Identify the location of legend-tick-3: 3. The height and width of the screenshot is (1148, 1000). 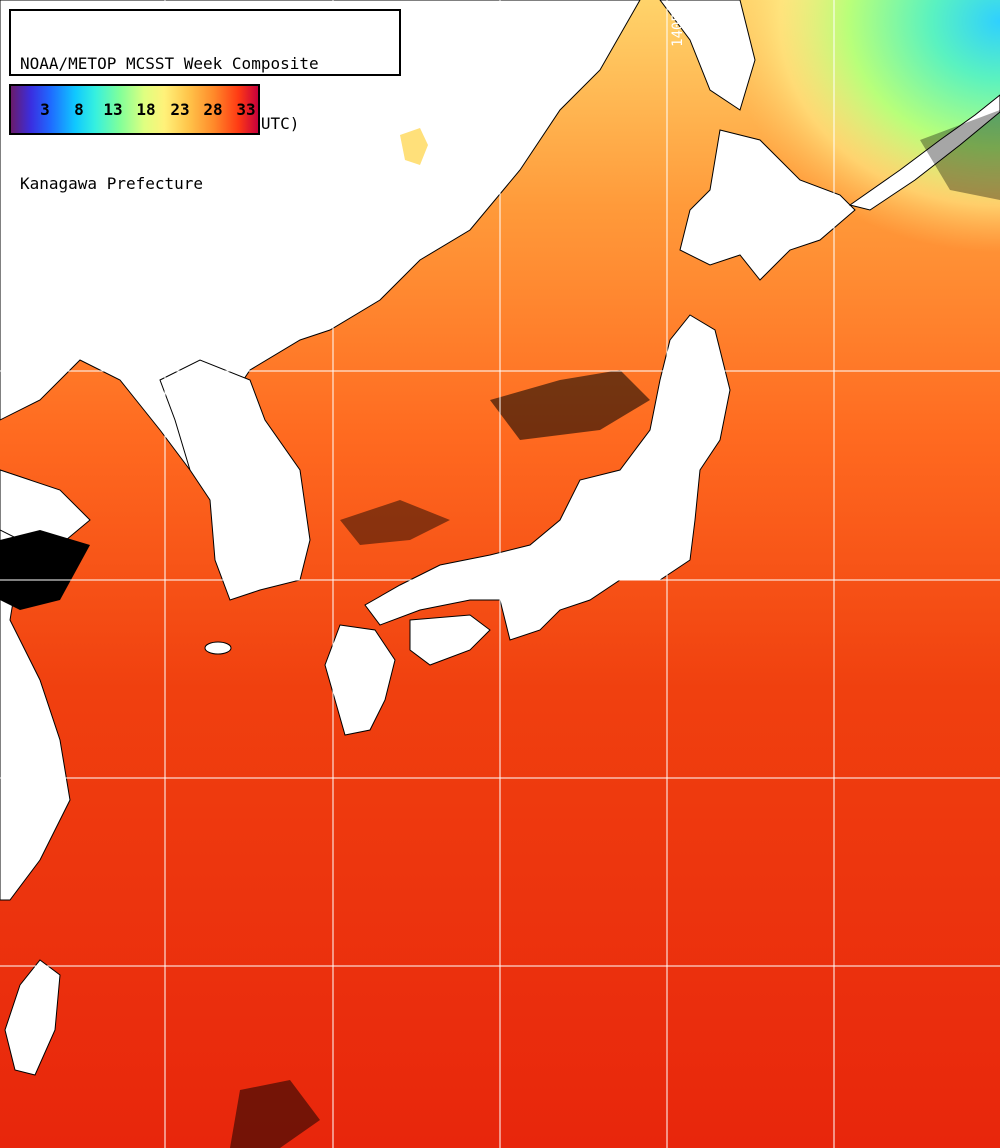
(45, 109).